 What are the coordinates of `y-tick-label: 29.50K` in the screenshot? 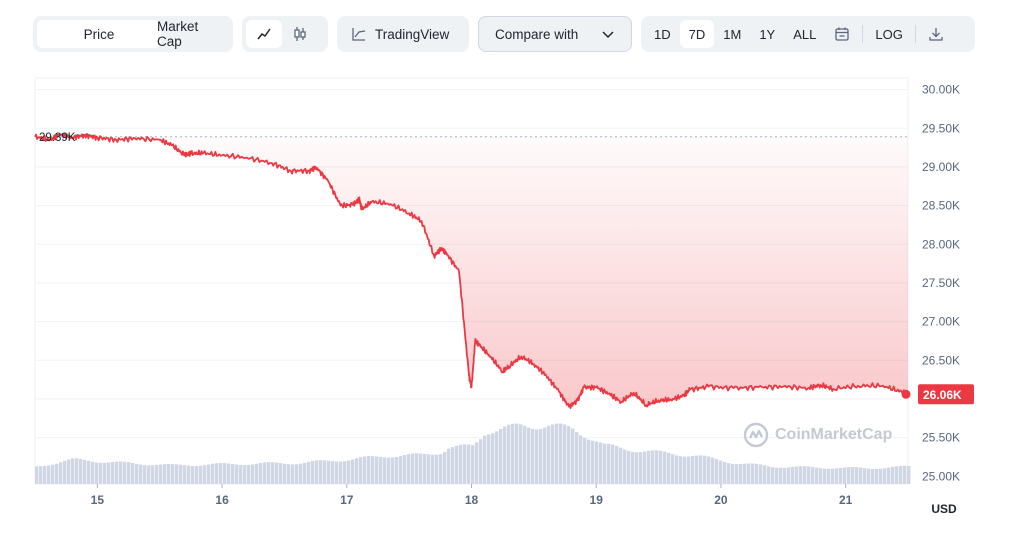 It's located at (941, 128).